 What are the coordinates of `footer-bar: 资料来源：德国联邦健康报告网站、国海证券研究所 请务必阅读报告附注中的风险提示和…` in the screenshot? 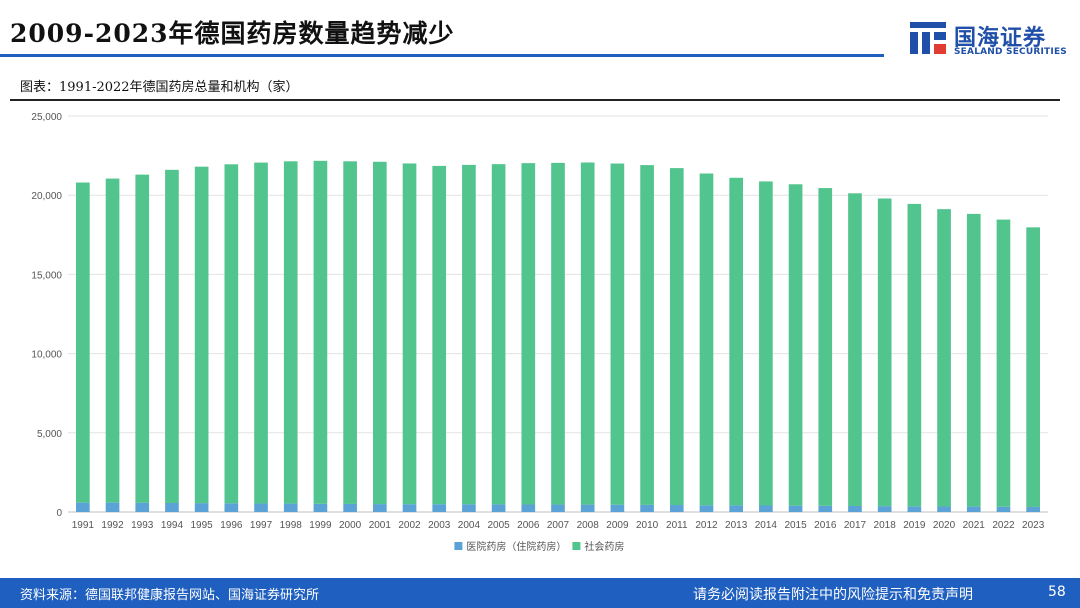 It's located at (540, 593).